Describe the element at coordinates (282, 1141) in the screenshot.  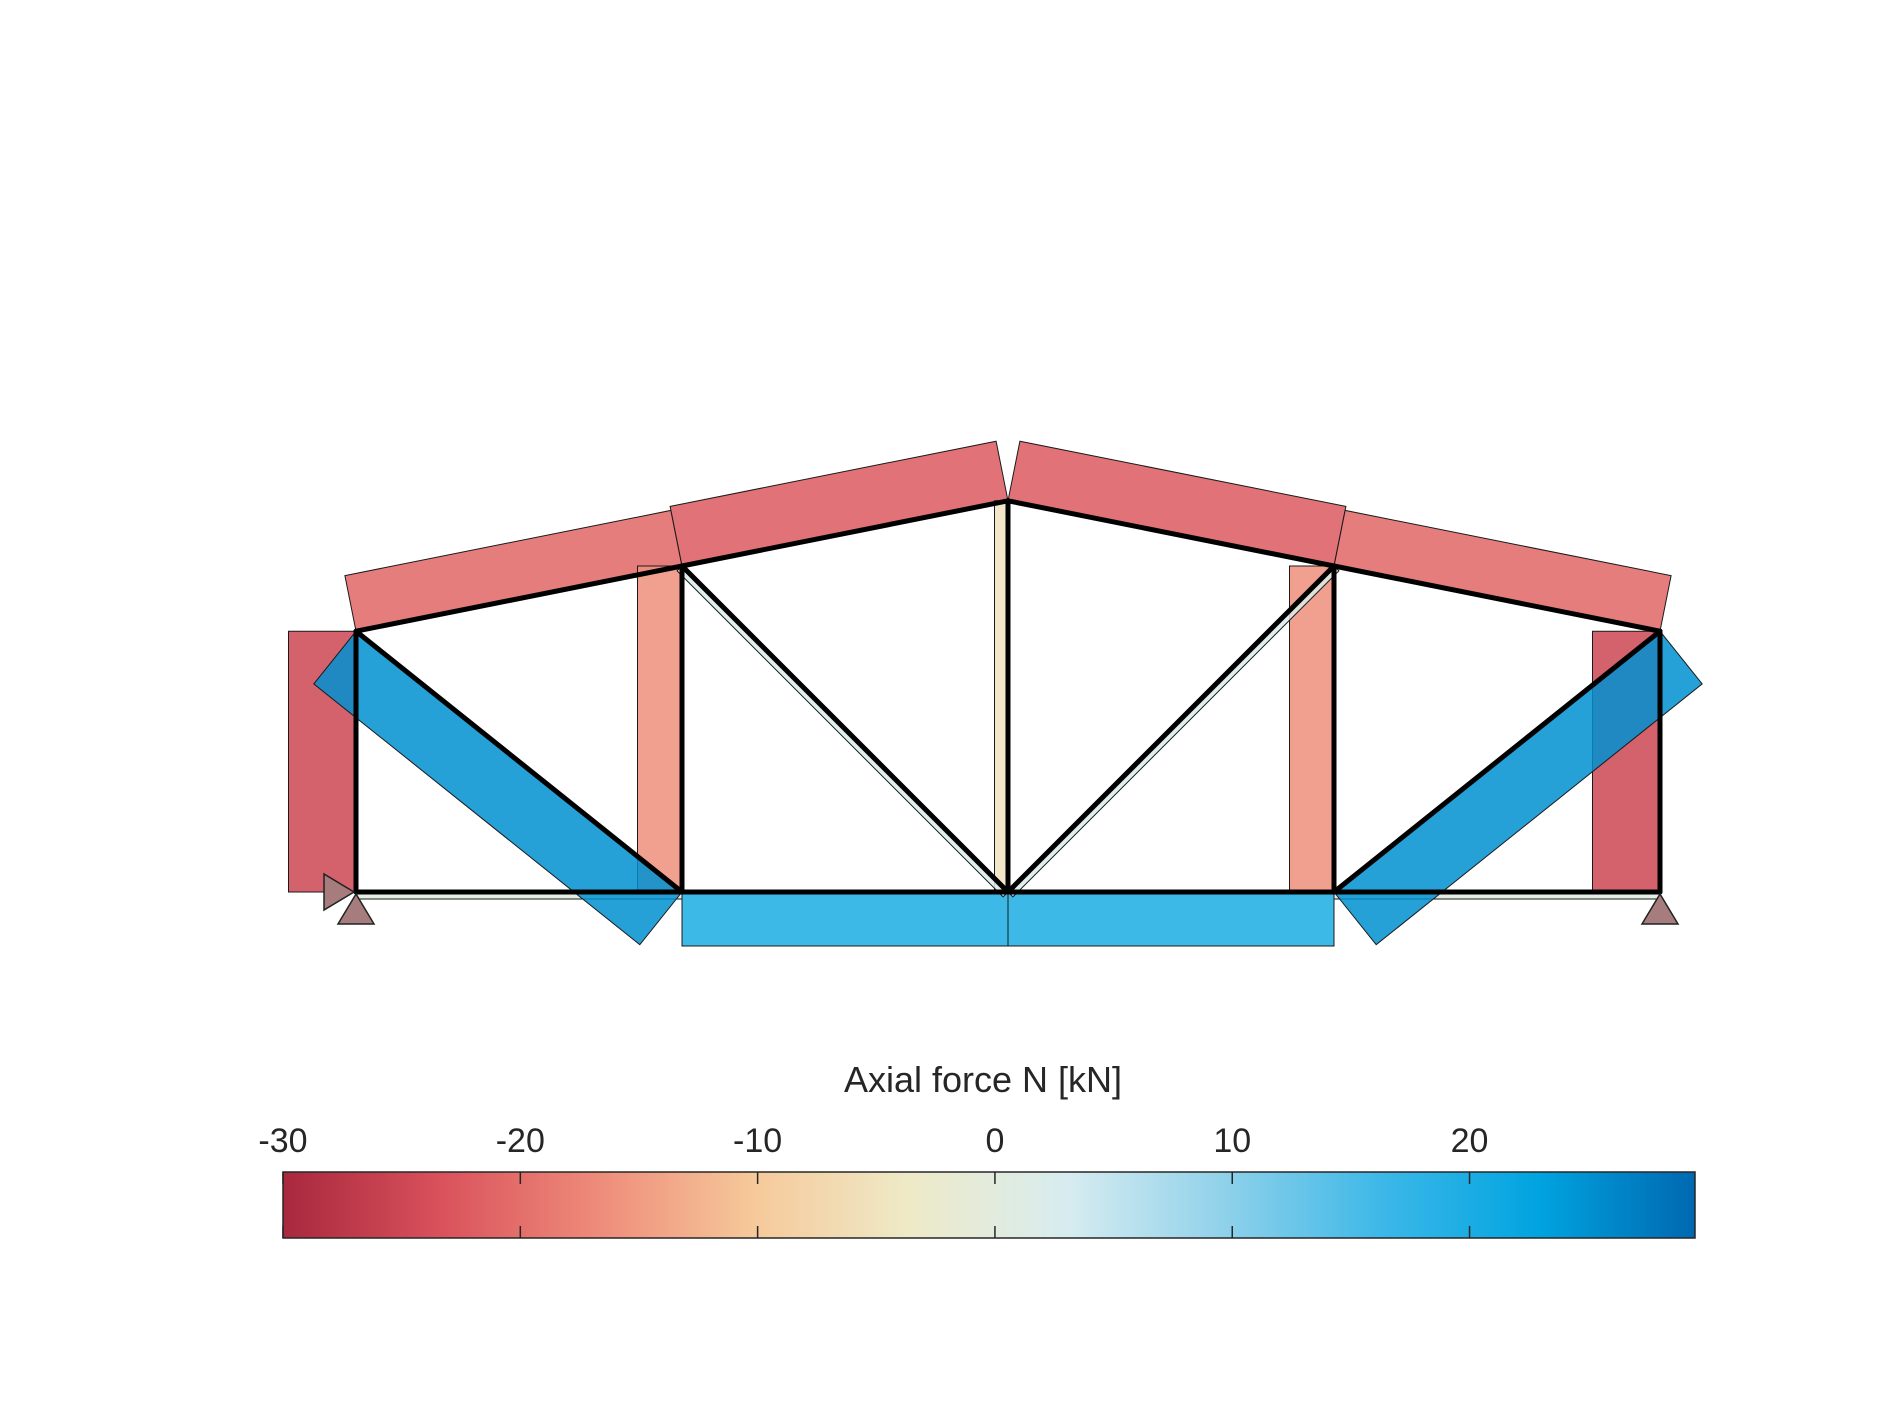
I see `colorbar-tick-label: -30` at that location.